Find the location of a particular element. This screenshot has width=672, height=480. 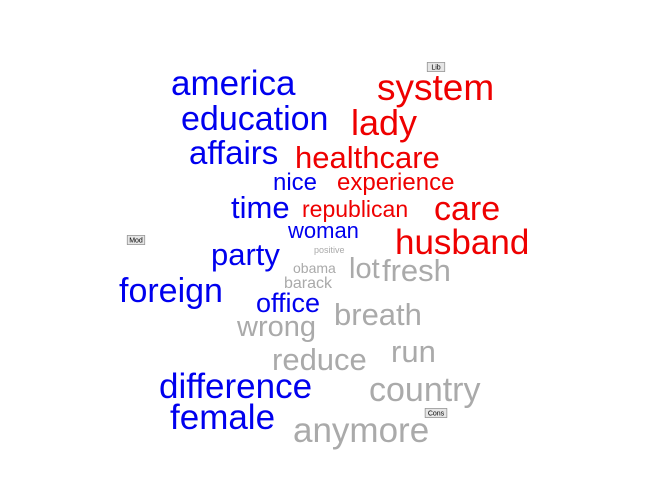

pole-label-text: Cons is located at coordinates (436, 413).